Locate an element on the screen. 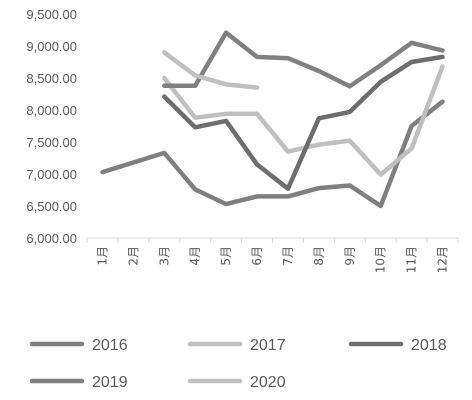  legend-label-2018: 2018 is located at coordinates (429, 345).